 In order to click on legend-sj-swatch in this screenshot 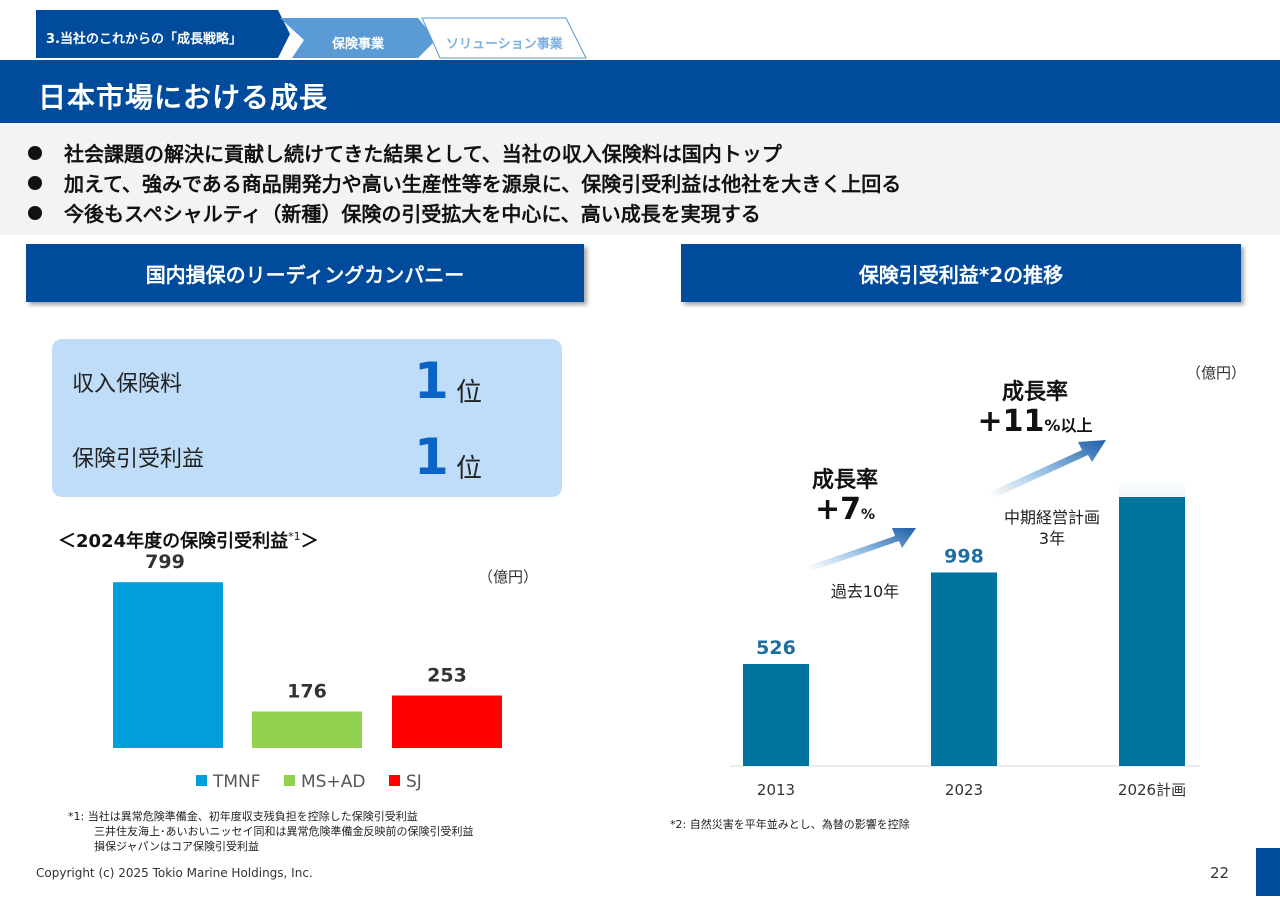, I will do `click(394, 780)`.